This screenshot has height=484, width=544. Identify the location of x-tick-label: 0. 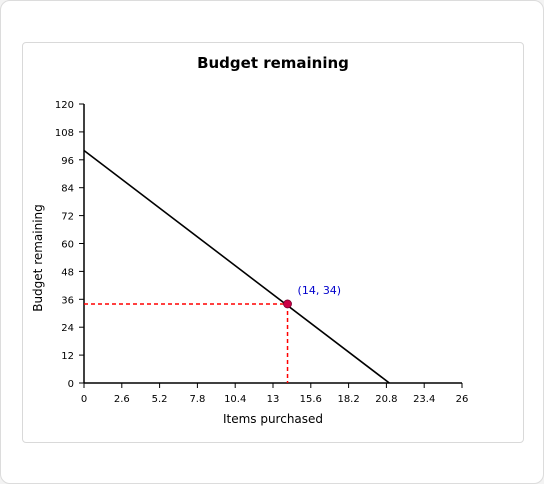
(84, 399).